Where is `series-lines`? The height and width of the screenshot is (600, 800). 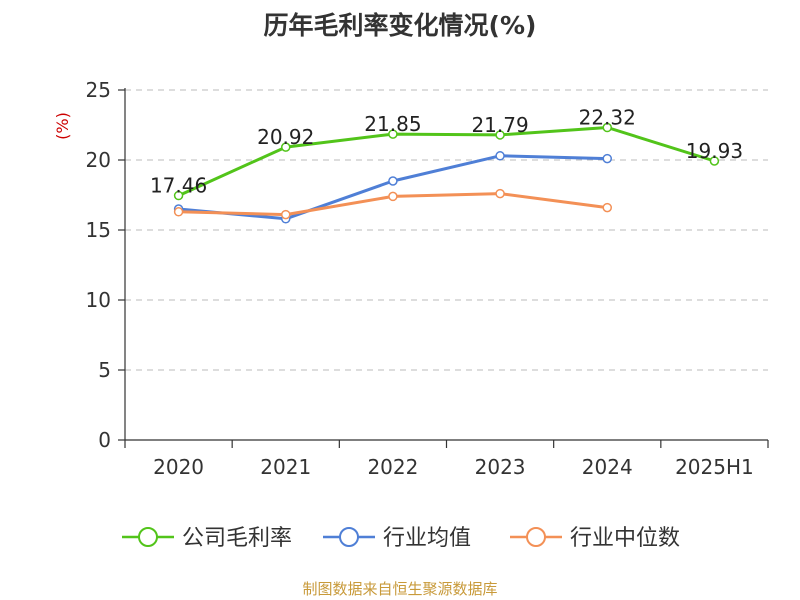 series-lines is located at coordinates (446, 173).